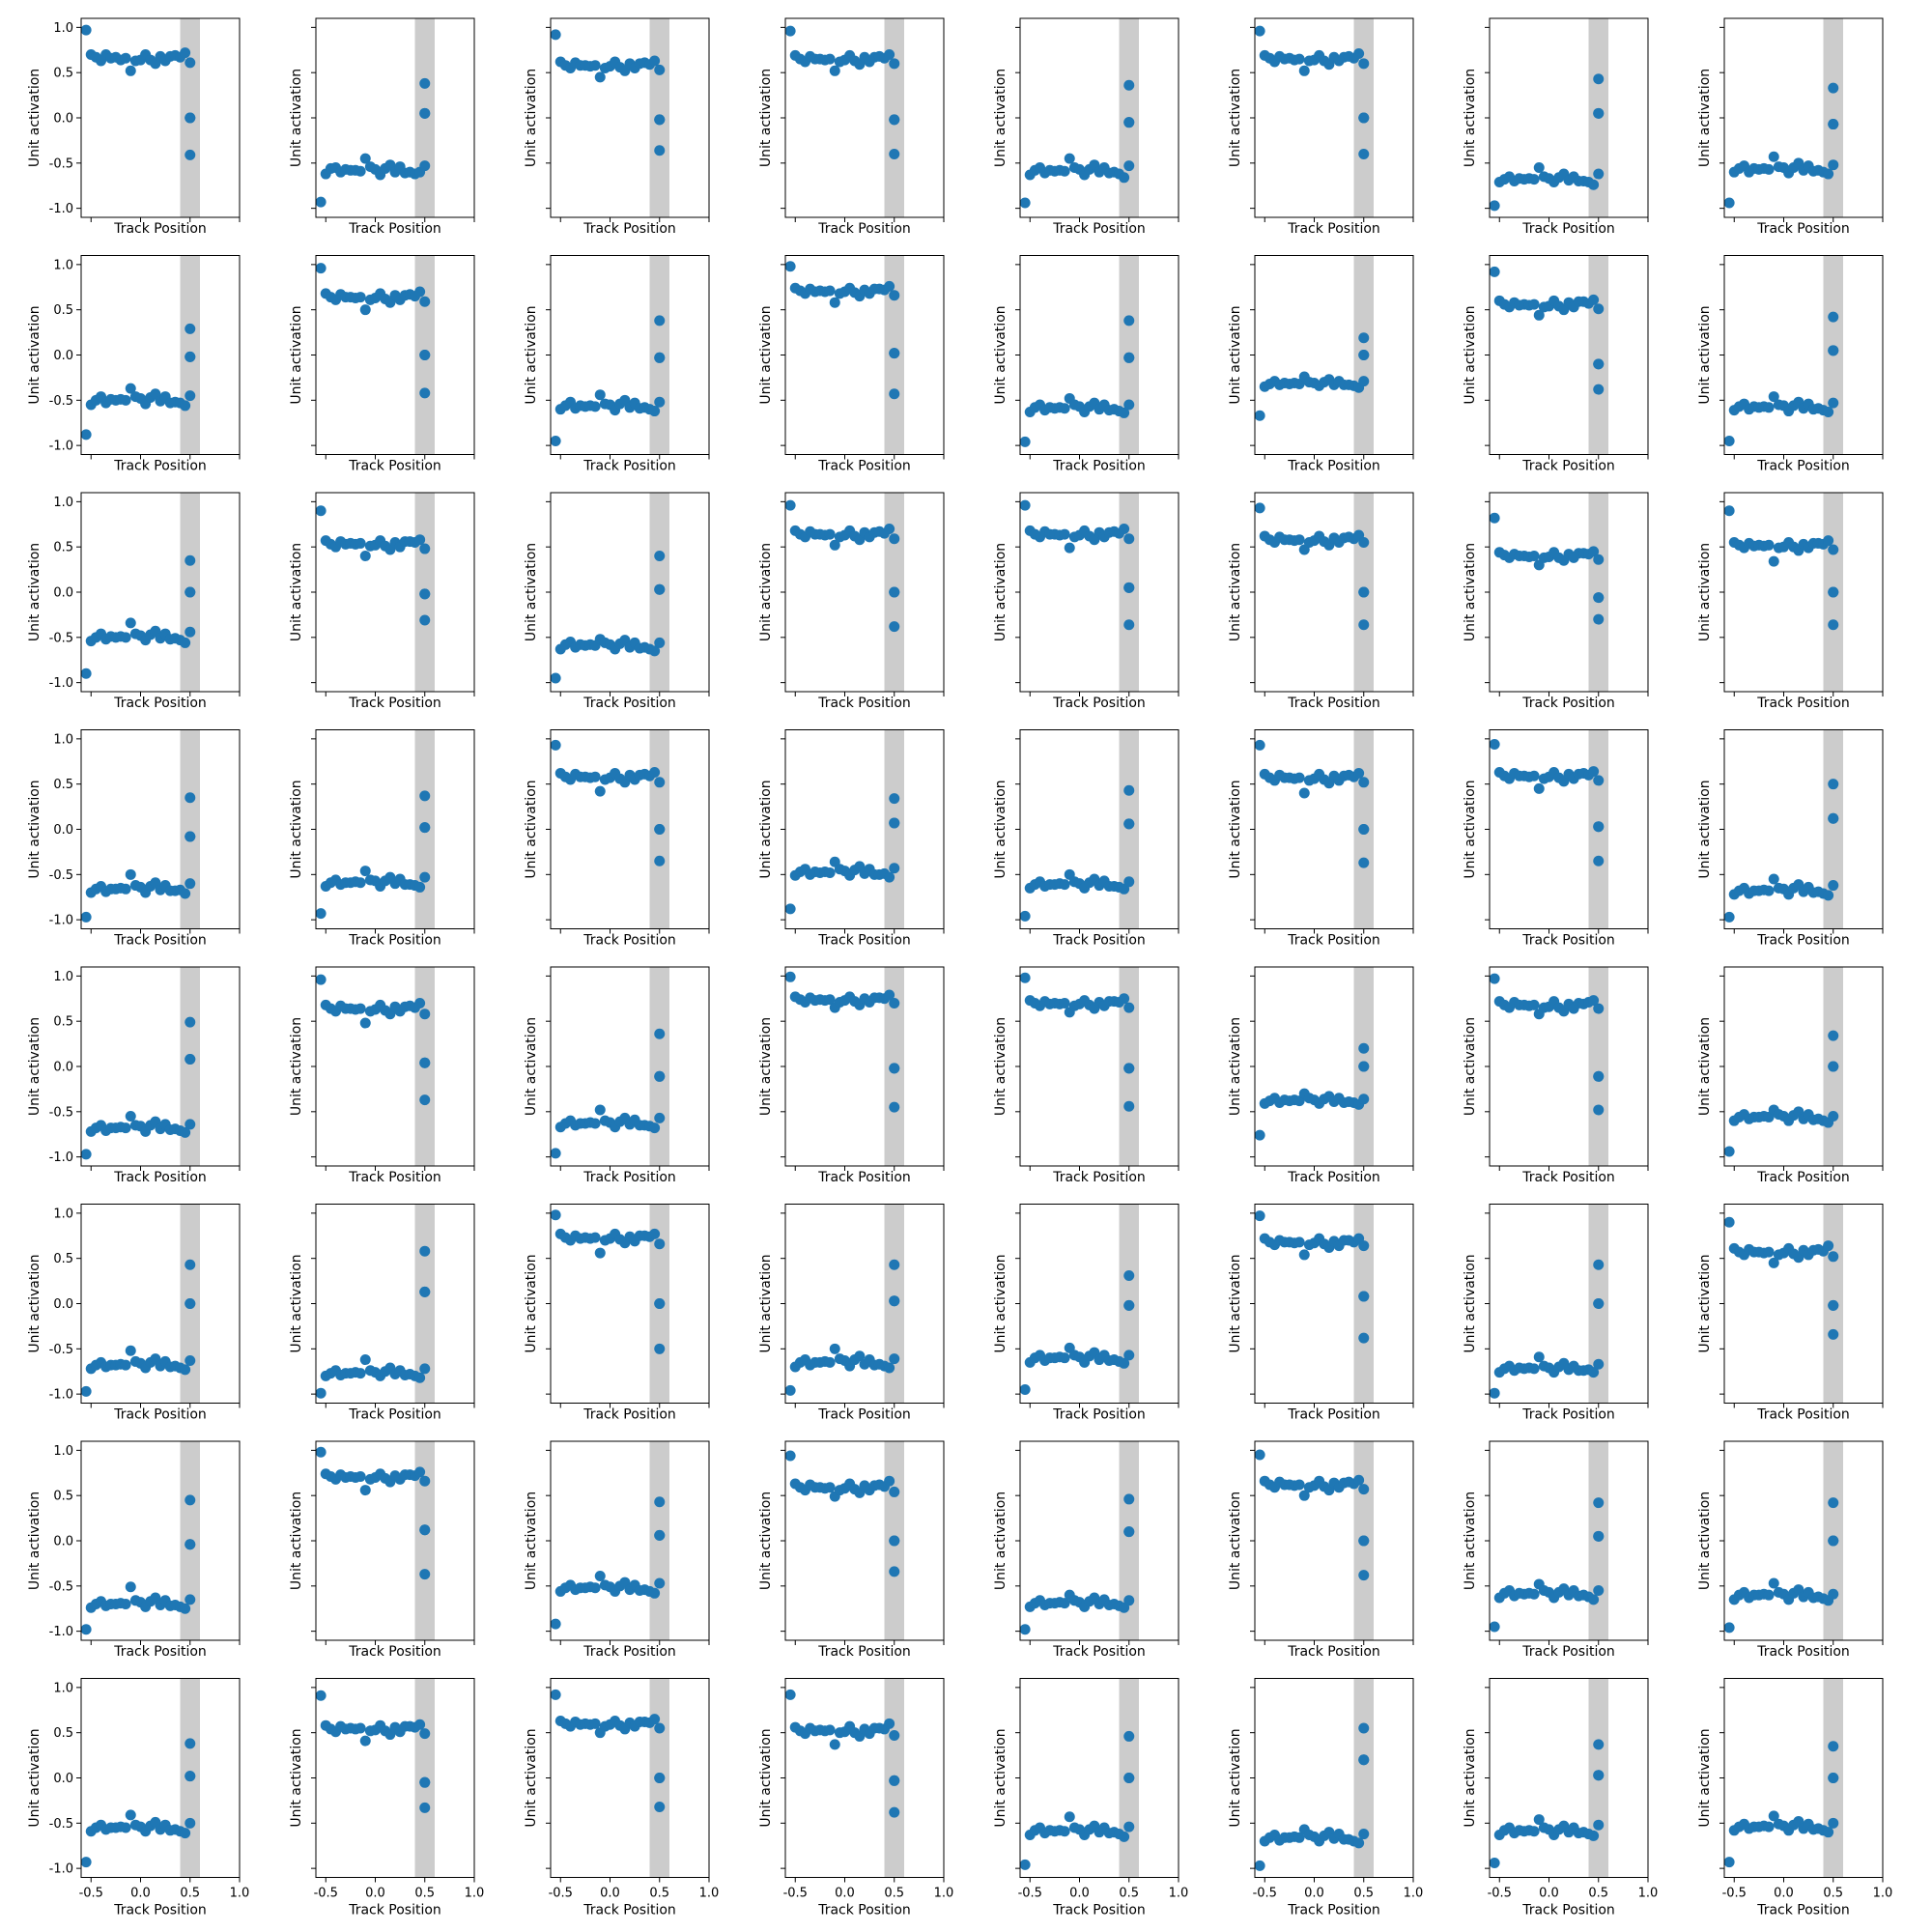  What do you see at coordinates (1790, 1313) in the screenshot?
I see `panel-r6-c8: Track Position Unit activation` at bounding box center [1790, 1313].